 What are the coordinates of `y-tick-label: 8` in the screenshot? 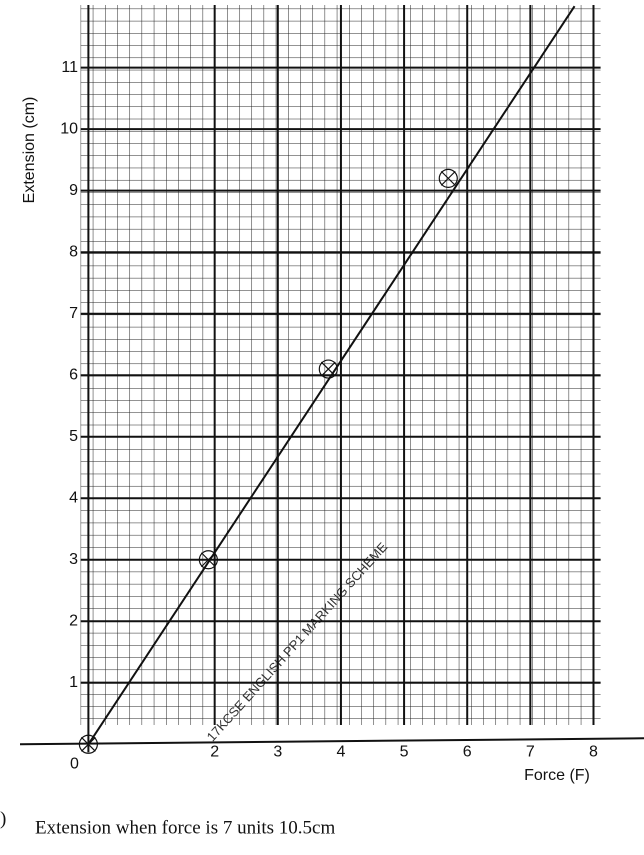 It's located at (73, 251).